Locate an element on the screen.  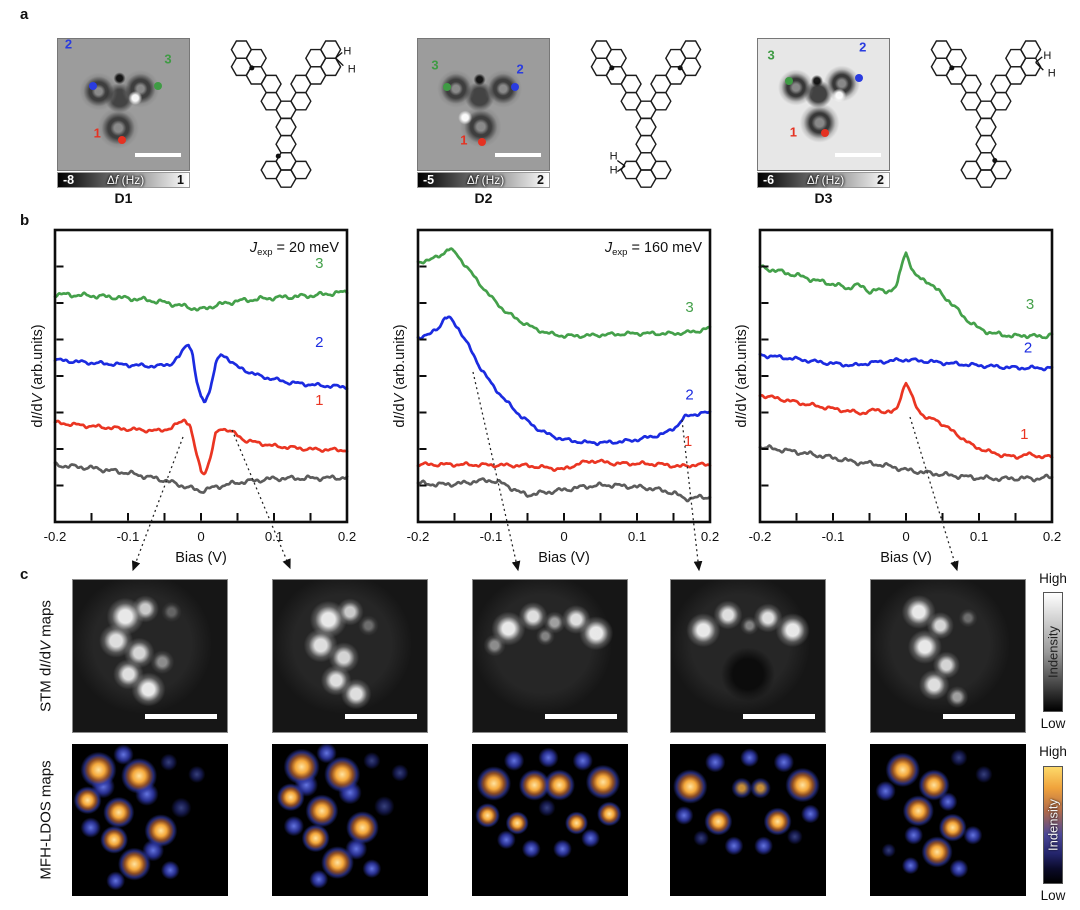
plot-svg: 3 2 1 -0.2 -0.1 0 0.1 0.2 Bias (V) Jexp = 20 meV is located at coordinates (200, 397).